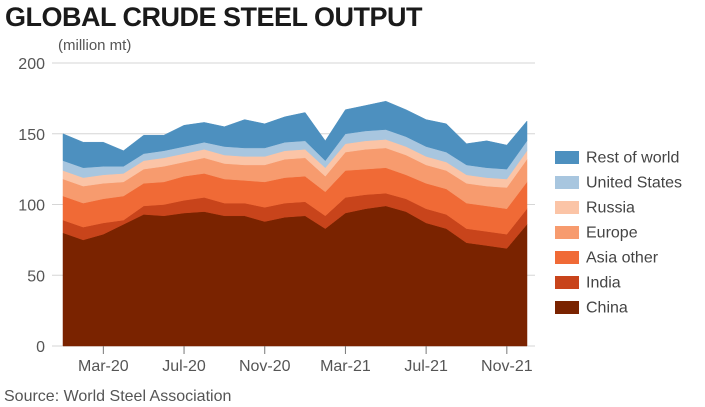 This screenshot has height=407, width=705. Describe the element at coordinates (214, 17) in the screenshot. I see `chart-title: GLOBAL CRUDE STEEL OUTPUT` at that location.